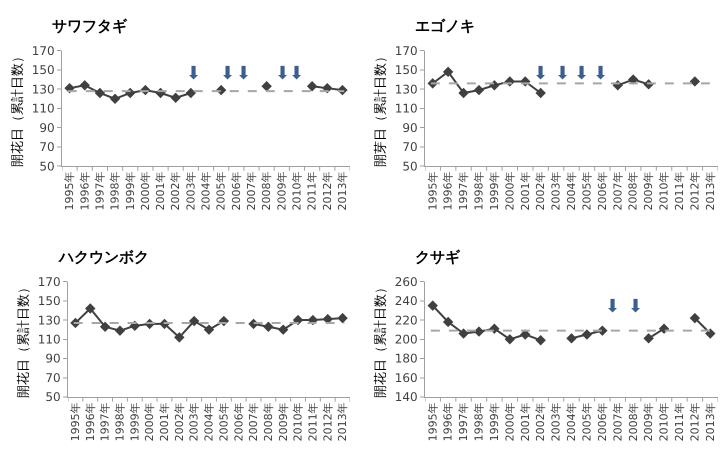 The image size is (726, 470). I want to click on y-tick-label: 90, so click(47, 127).